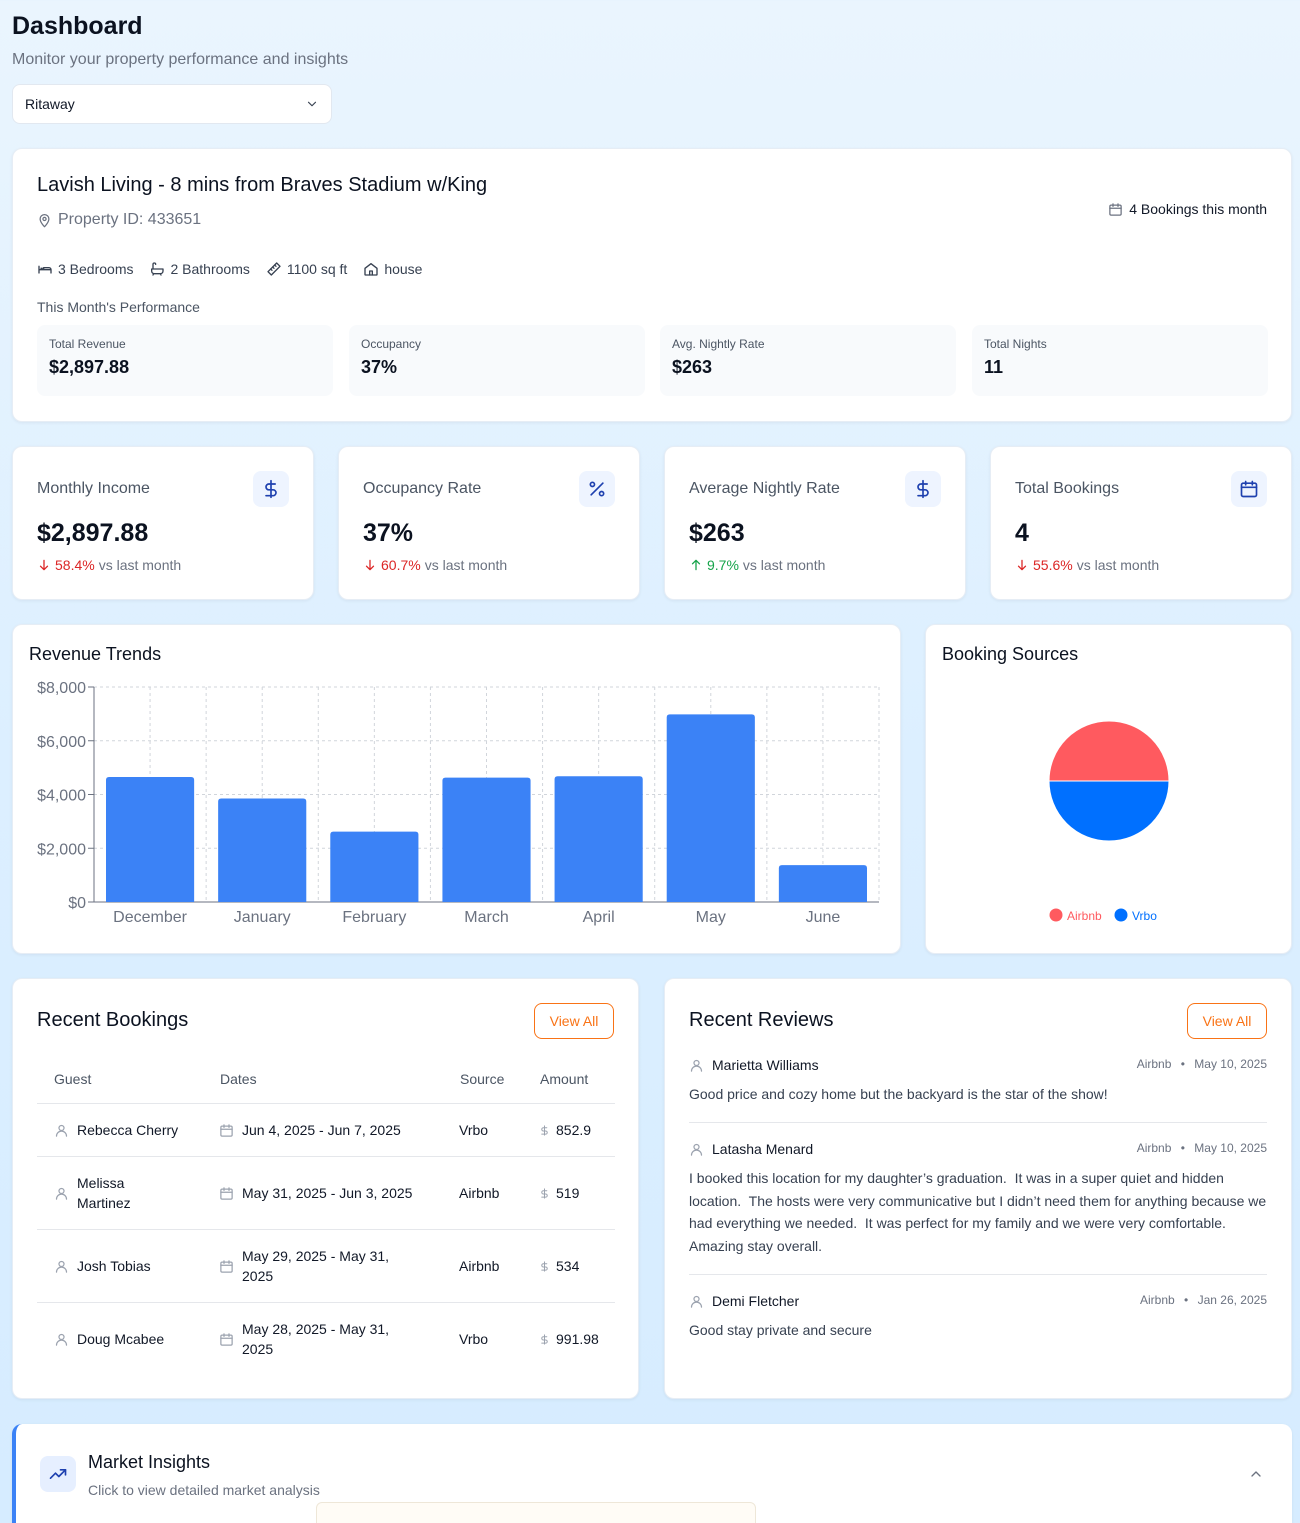 This screenshot has width=1300, height=1523. Describe the element at coordinates (130, 219) in the screenshot. I see `property-id-text: Property ID: 433651` at that location.